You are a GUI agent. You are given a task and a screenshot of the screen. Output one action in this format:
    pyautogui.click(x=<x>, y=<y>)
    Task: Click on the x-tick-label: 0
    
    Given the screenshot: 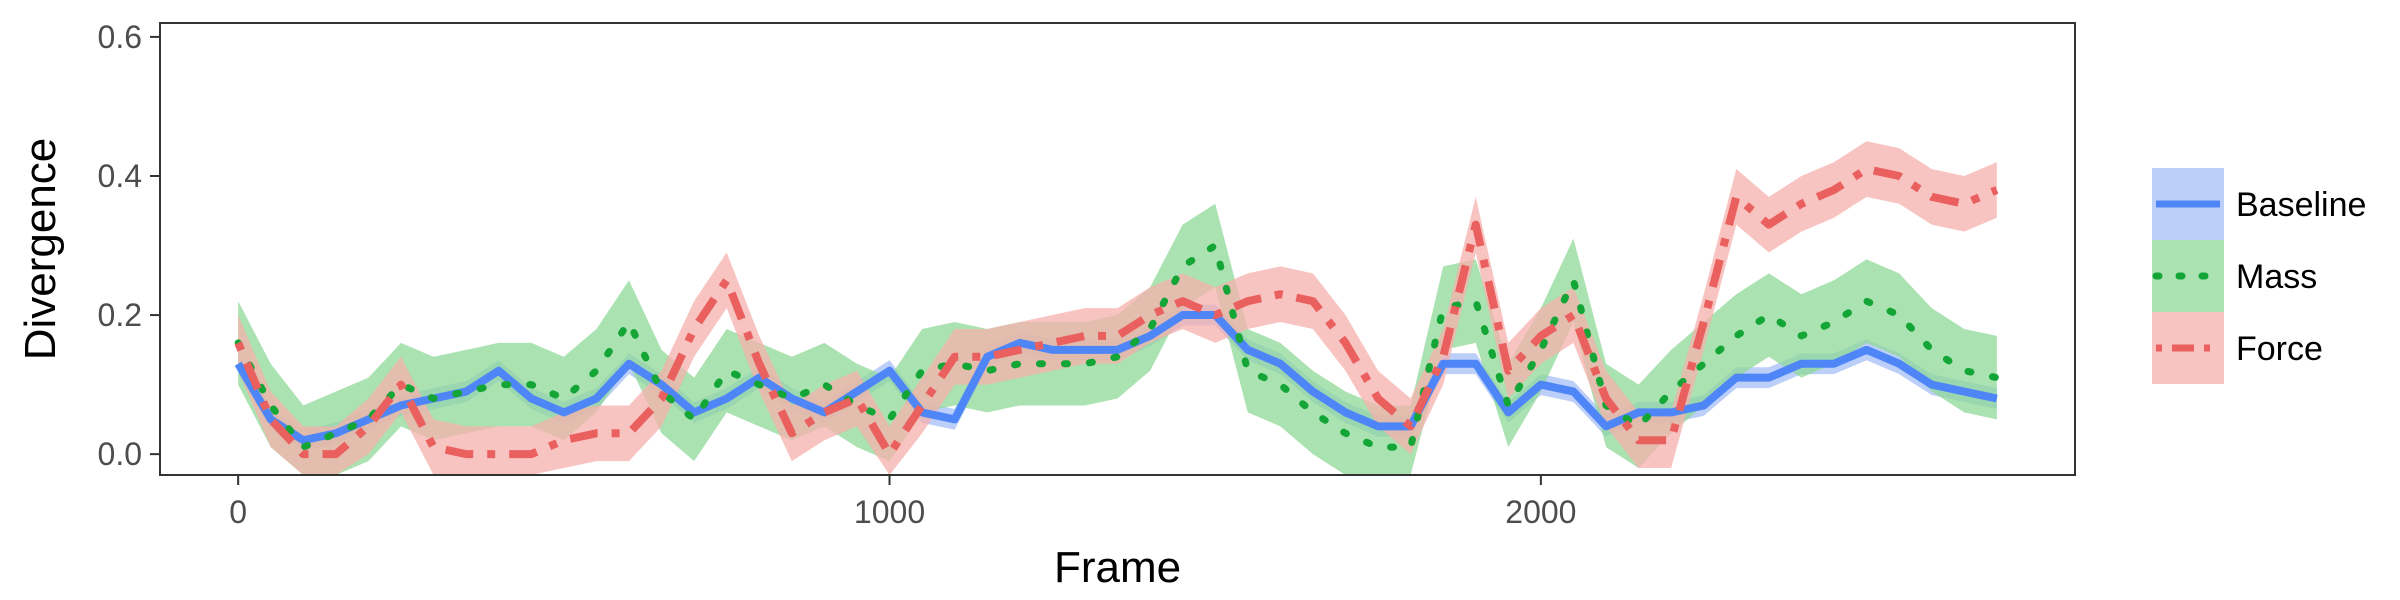 What is the action you would take?
    pyautogui.click(x=238, y=512)
    